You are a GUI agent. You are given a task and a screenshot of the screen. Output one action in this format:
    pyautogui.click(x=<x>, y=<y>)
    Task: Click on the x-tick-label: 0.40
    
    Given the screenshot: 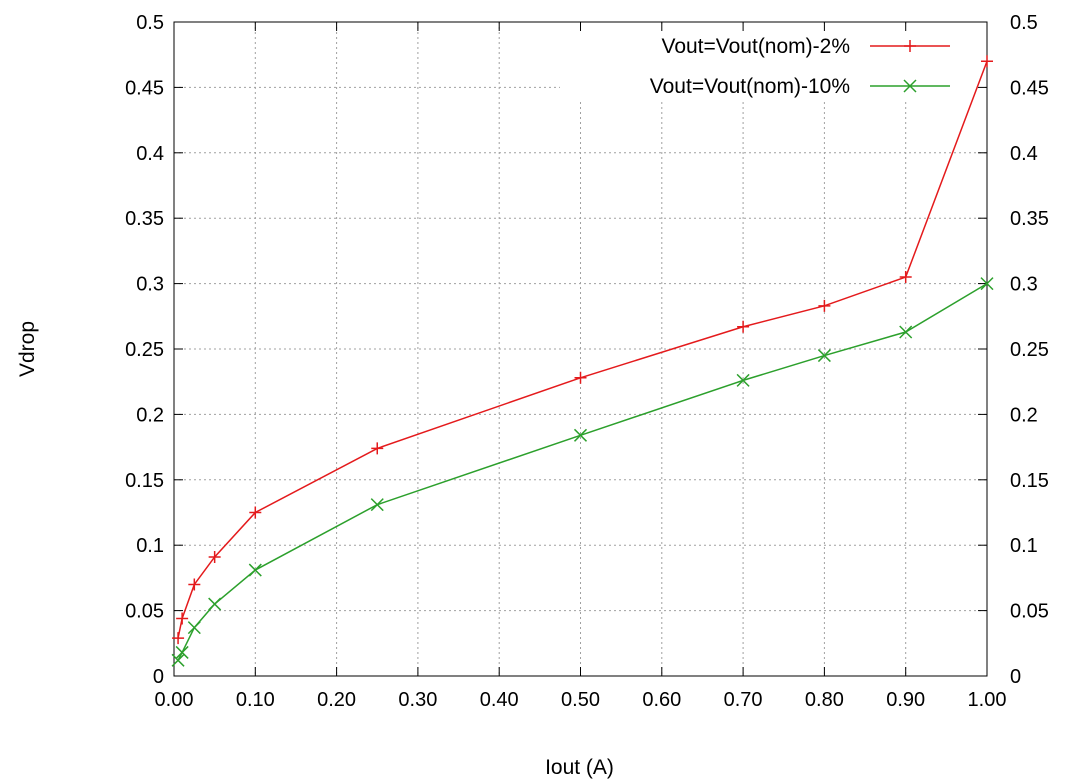 What is the action you would take?
    pyautogui.click(x=499, y=700)
    